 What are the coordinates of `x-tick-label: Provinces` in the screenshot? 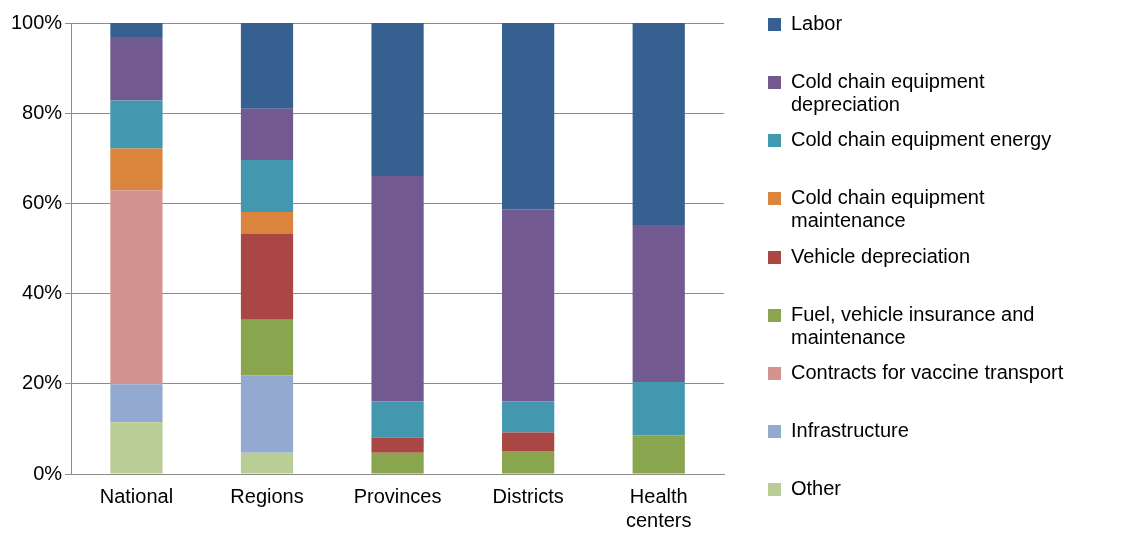 It's located at (397, 495).